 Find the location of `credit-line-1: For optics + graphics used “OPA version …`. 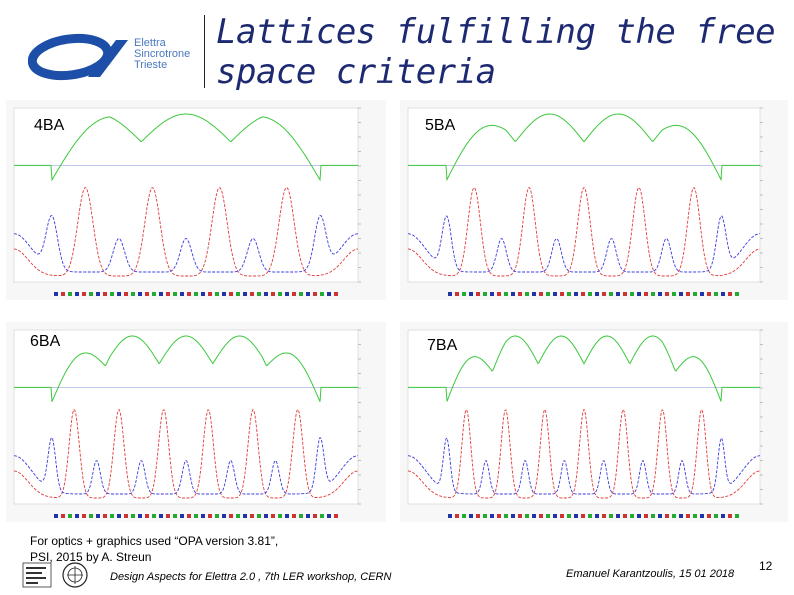

credit-line-1: For optics + graphics used “OPA version … is located at coordinates (154, 541).